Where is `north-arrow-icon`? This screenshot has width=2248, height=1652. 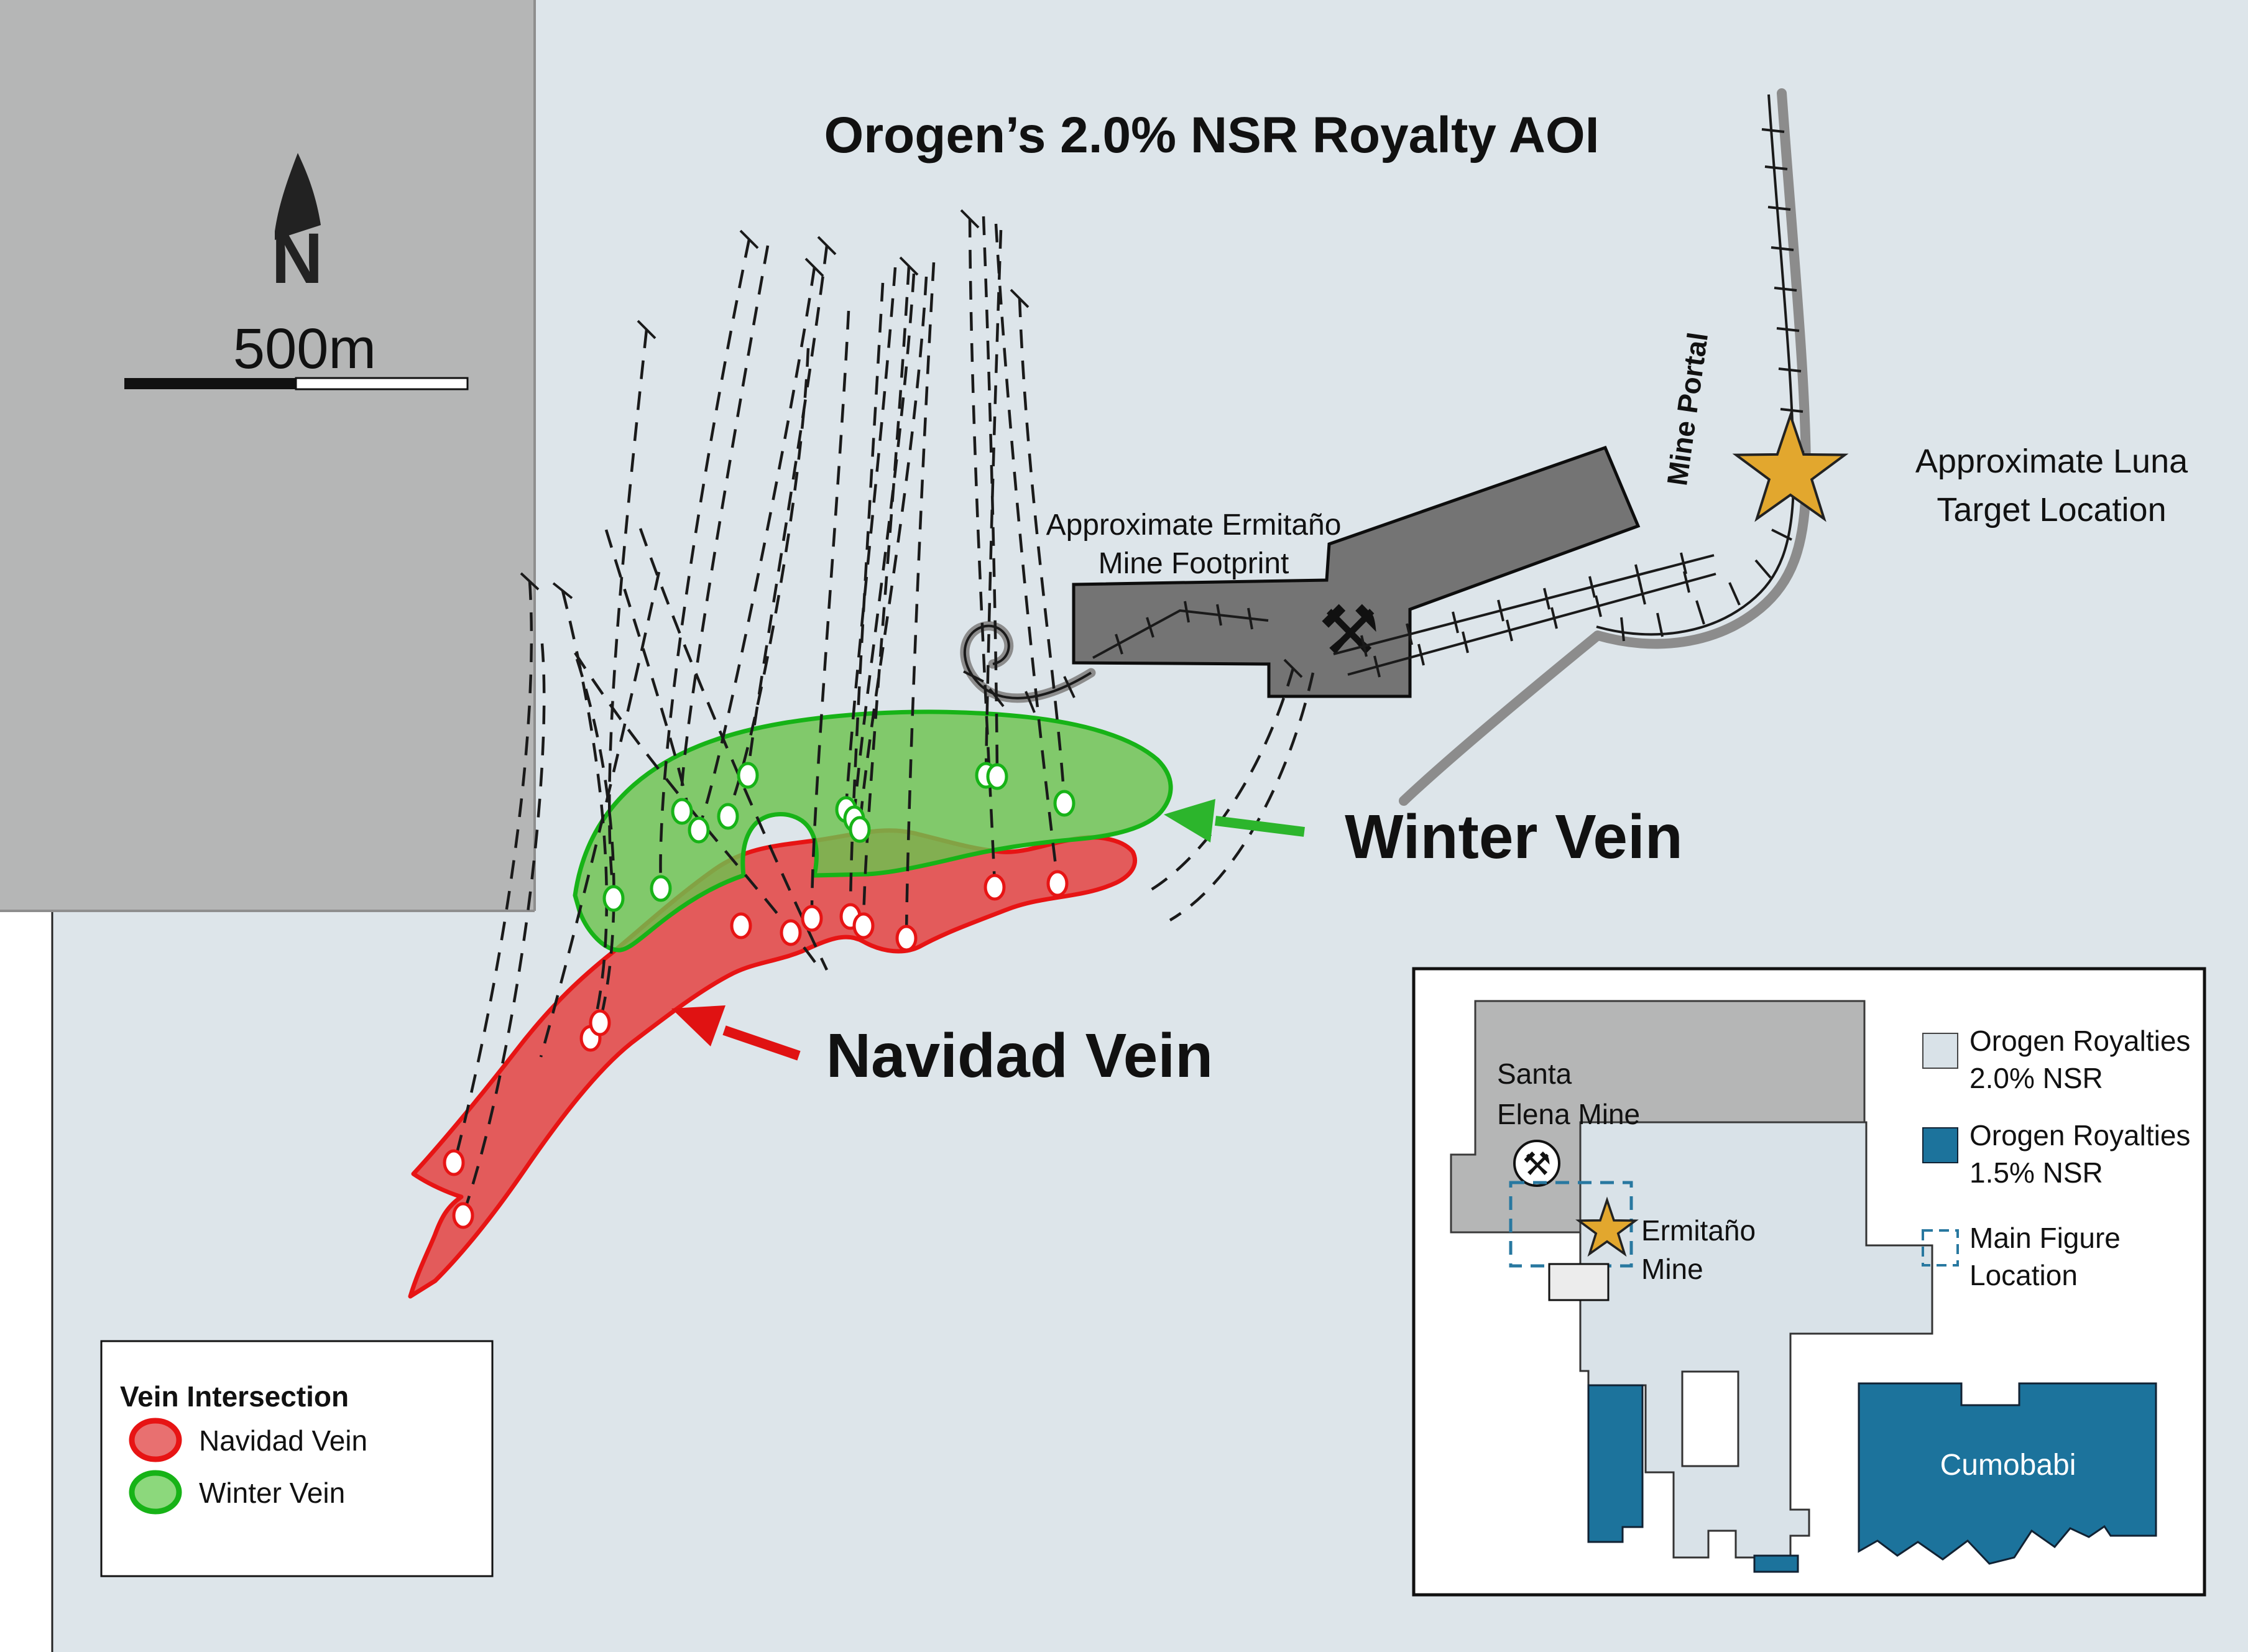
north-arrow-icon is located at coordinates (298, 196).